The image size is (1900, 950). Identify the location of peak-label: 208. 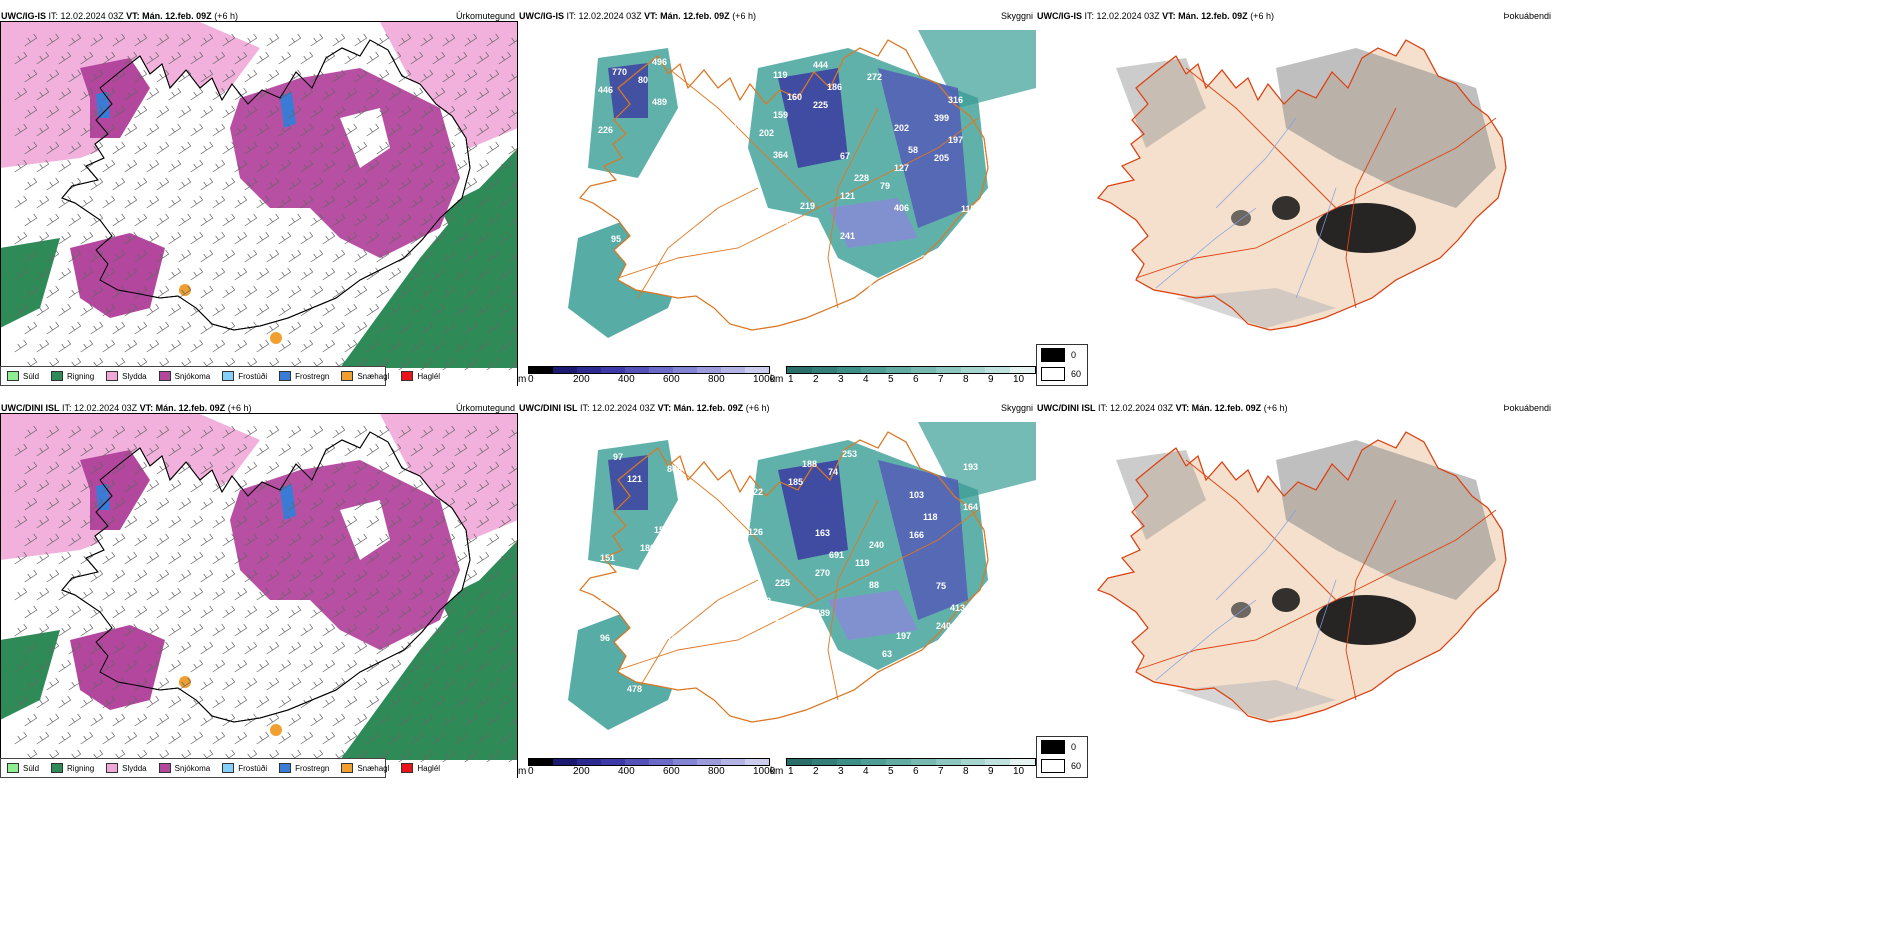
(661, 570).